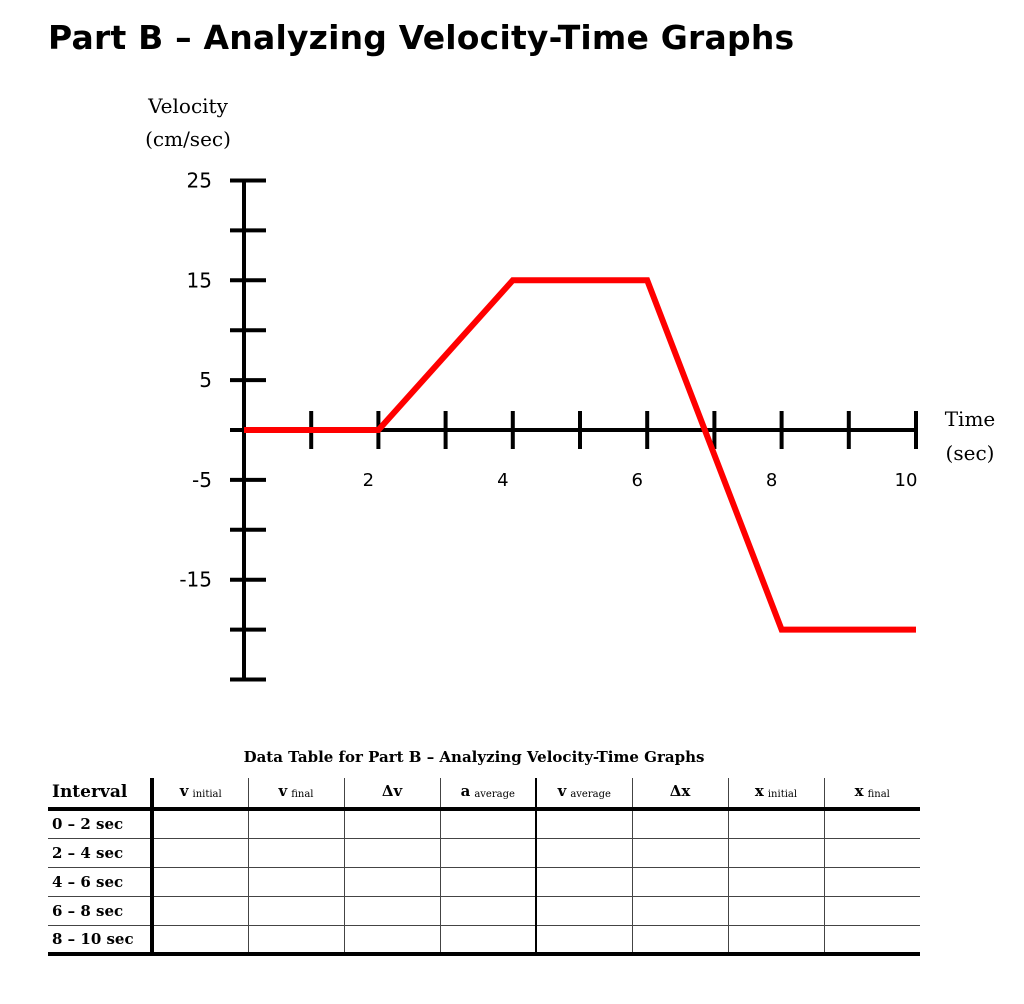 The height and width of the screenshot is (1004, 1024). Describe the element at coordinates (502, 480) in the screenshot. I see `x-tick-label: 4` at that location.